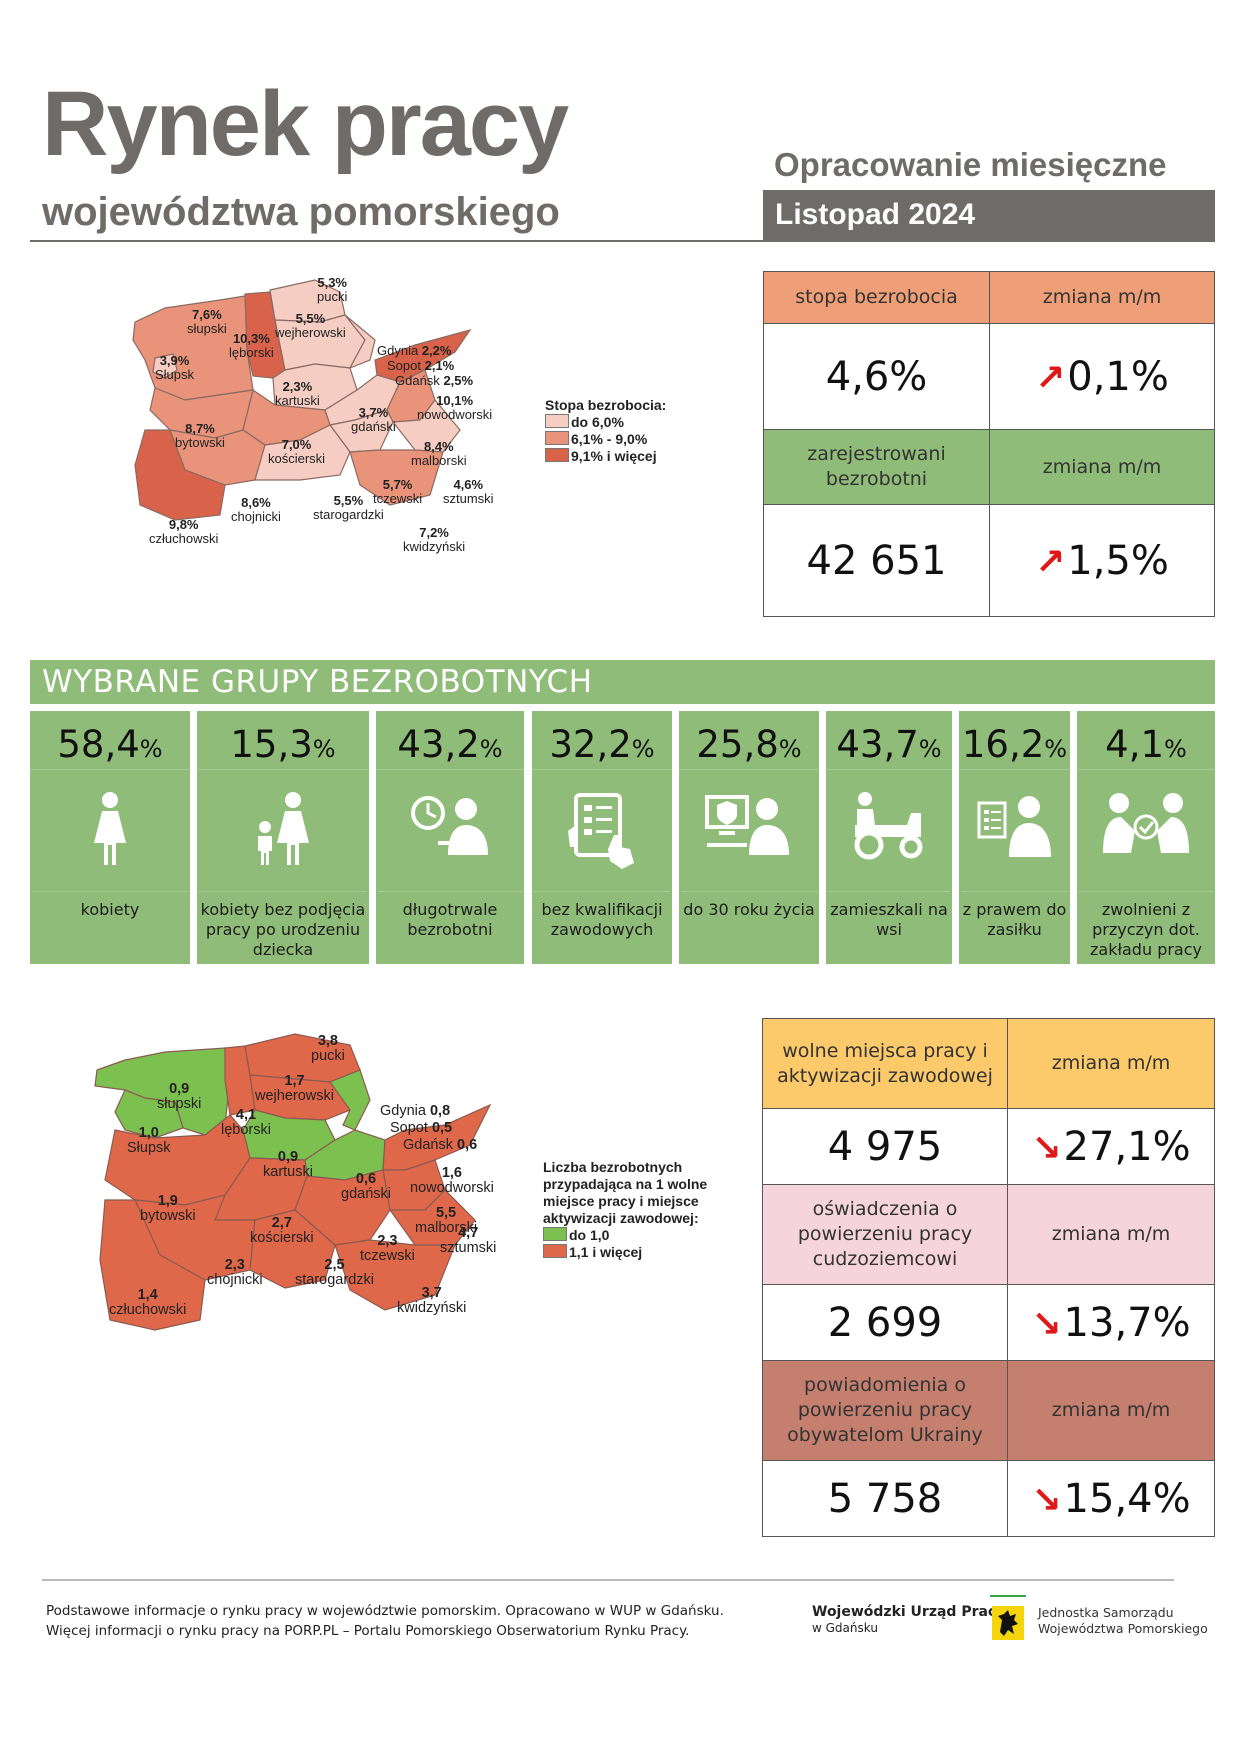  I want to click on job-offers-change: ↘27,1%, so click(1111, 1146).